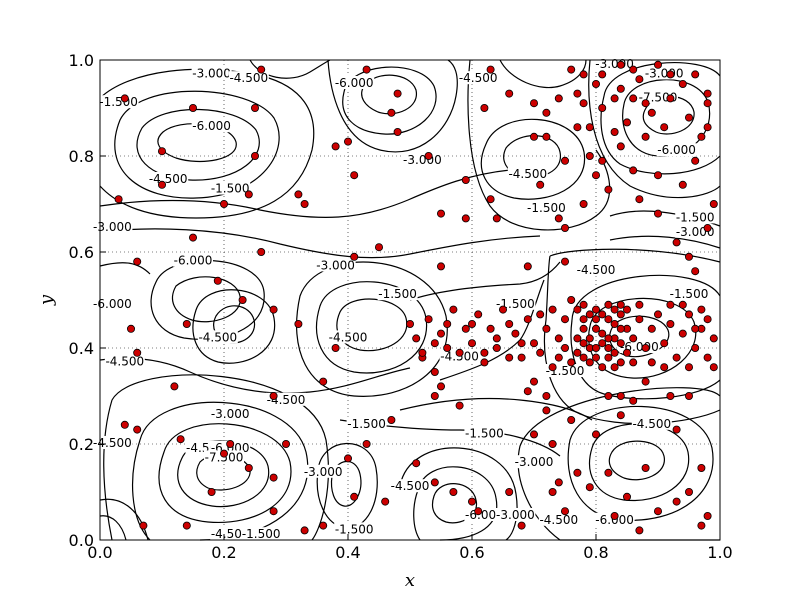 This screenshot has height=600, width=800. I want to click on x-tick-label: 1.0, so click(719, 552).